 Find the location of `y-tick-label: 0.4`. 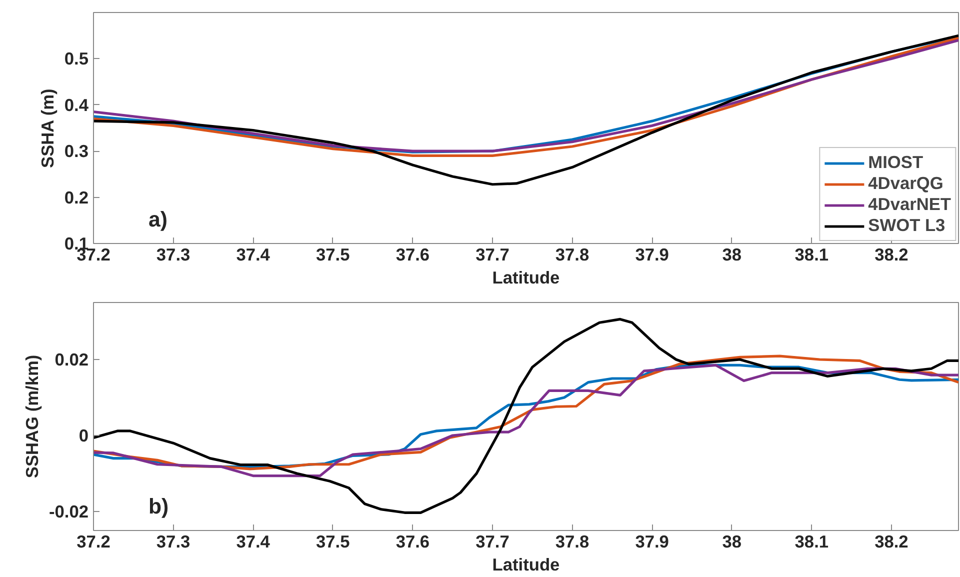

y-tick-label: 0.4 is located at coordinates (76, 104).